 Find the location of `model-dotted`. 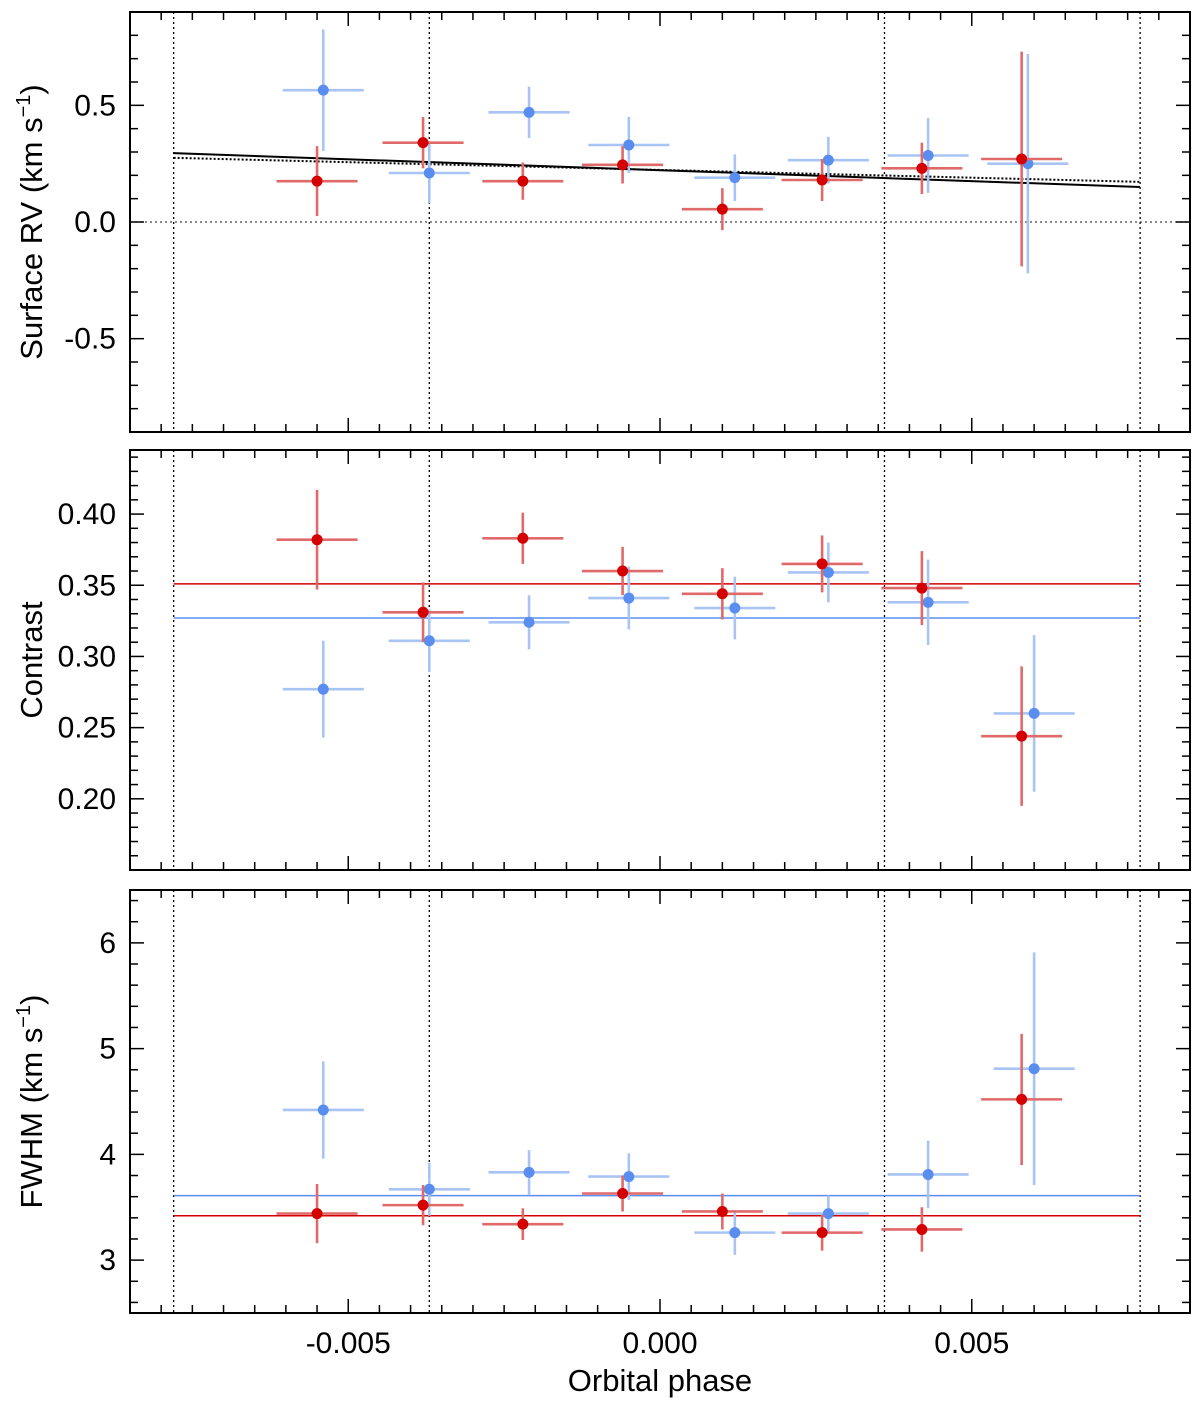

model-dotted is located at coordinates (657, 169).